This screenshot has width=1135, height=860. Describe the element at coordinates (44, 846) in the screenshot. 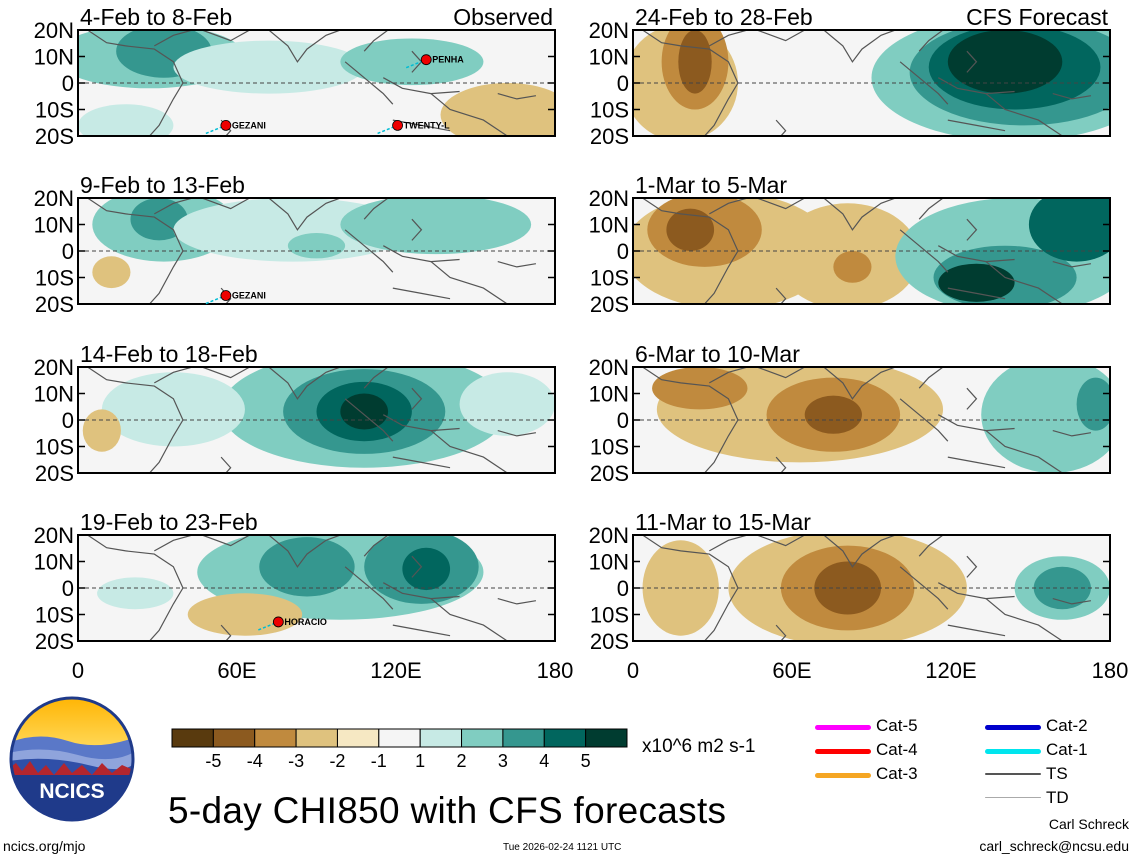

I see `footer-url: ncics.org/mjo` at that location.